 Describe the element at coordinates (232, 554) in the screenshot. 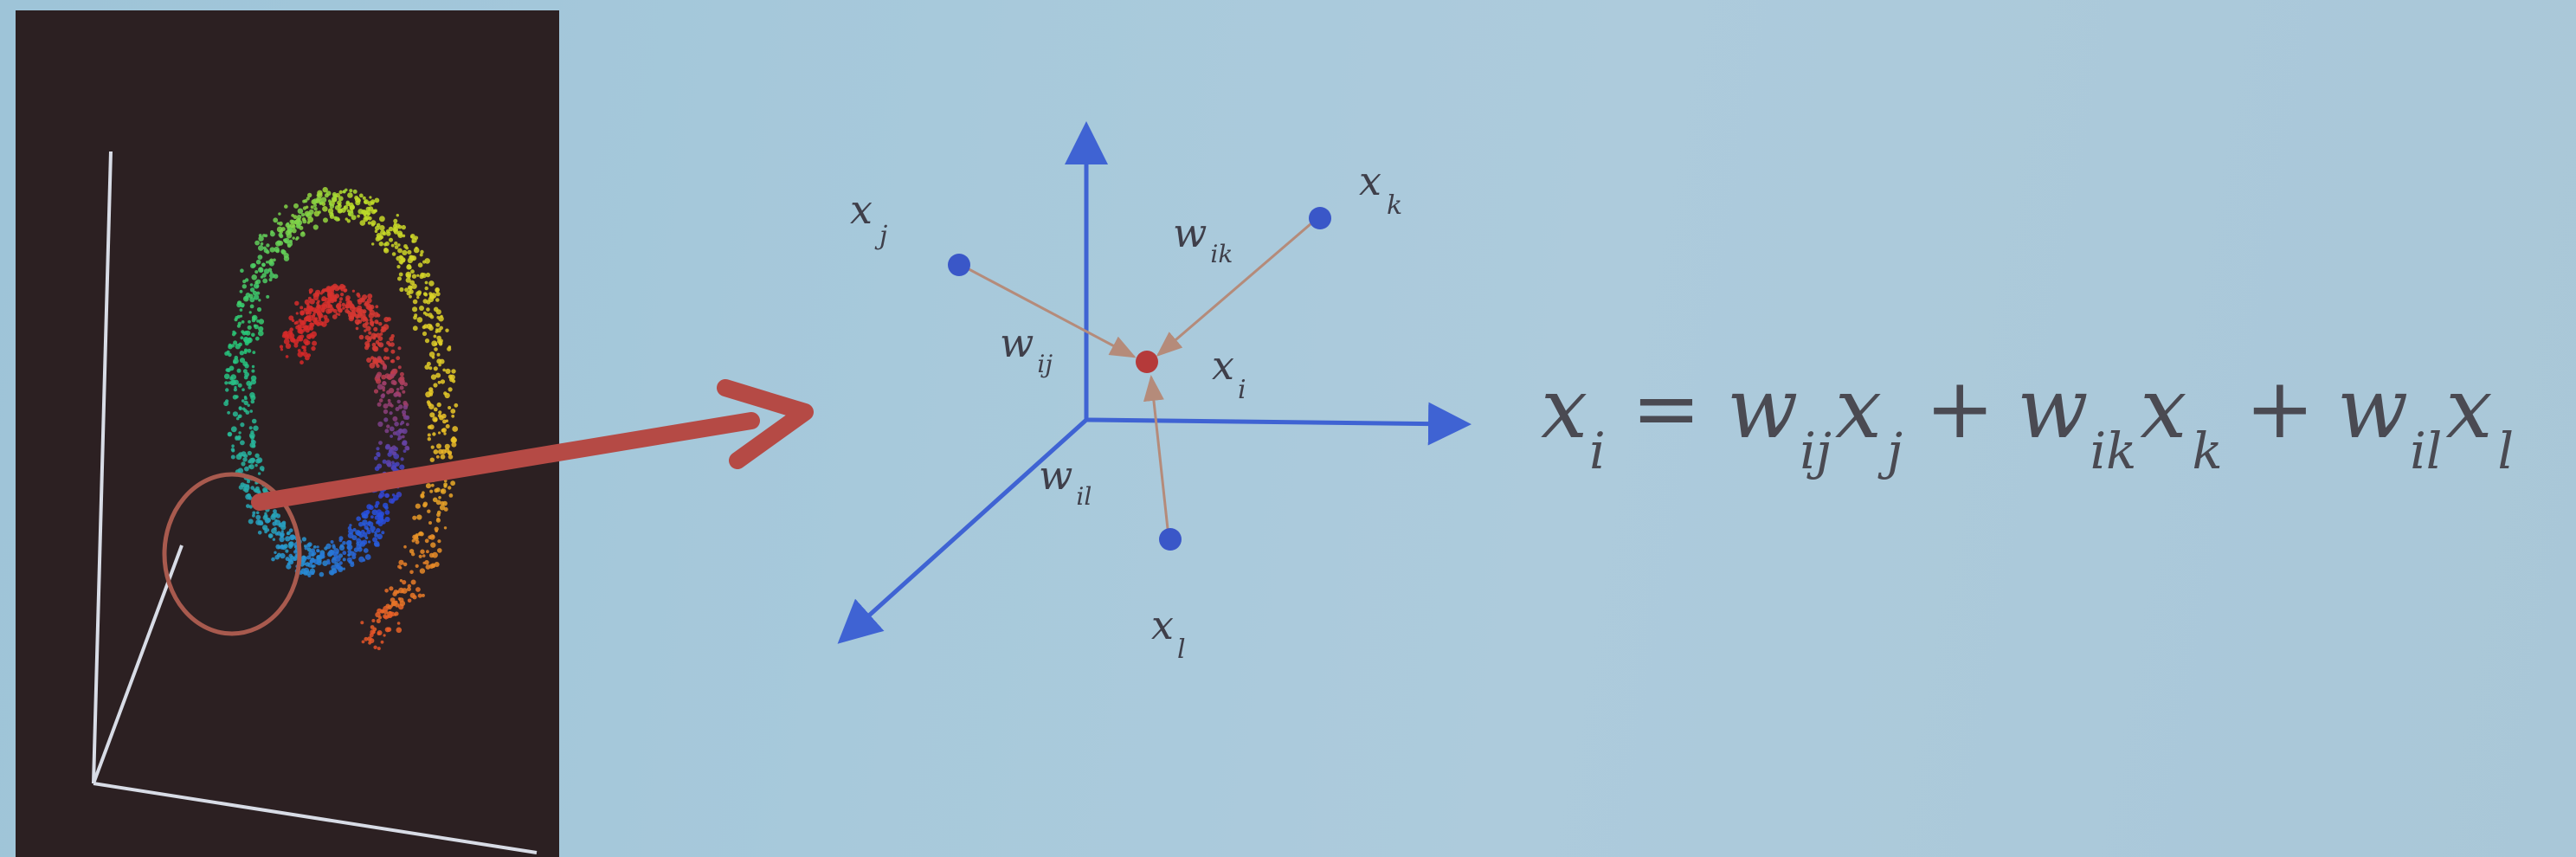

I see `neighborhood-circle` at that location.